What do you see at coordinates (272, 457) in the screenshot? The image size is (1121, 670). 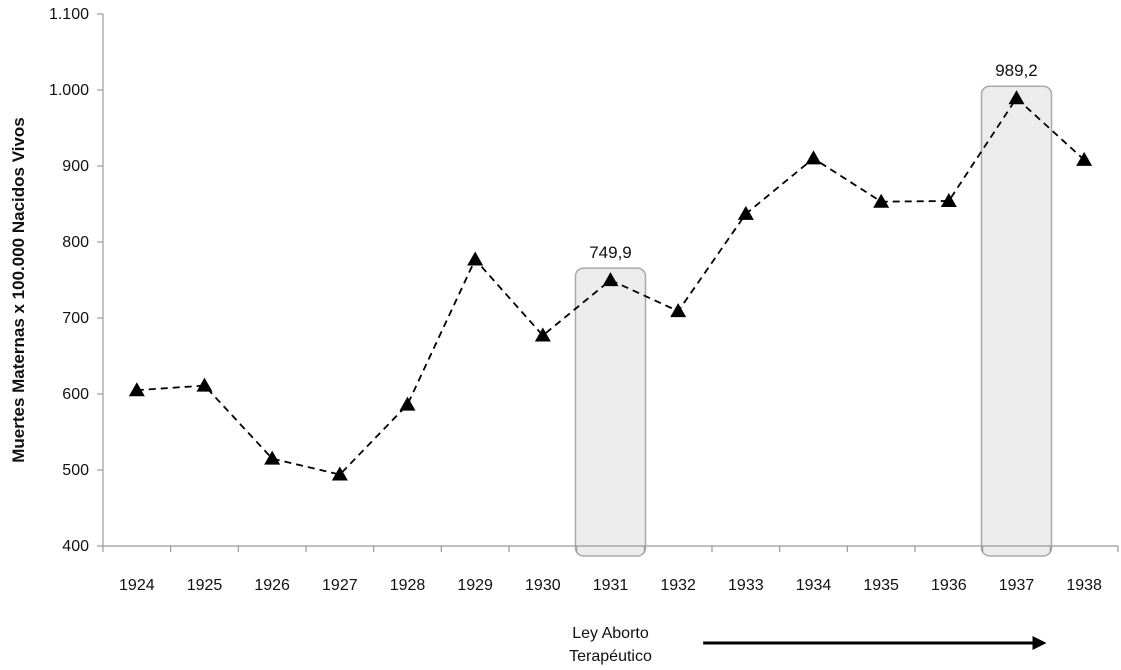 I see `data-point-1926` at bounding box center [272, 457].